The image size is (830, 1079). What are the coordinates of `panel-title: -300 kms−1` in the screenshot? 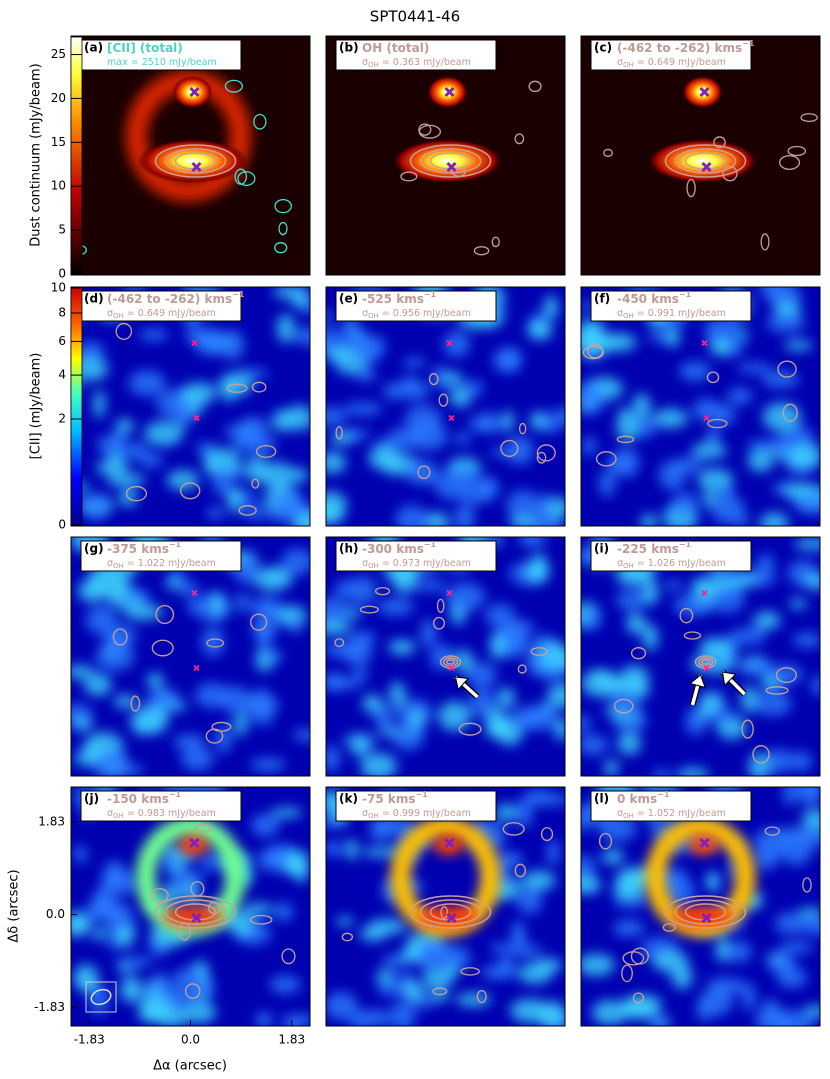 It's located at (399, 548).